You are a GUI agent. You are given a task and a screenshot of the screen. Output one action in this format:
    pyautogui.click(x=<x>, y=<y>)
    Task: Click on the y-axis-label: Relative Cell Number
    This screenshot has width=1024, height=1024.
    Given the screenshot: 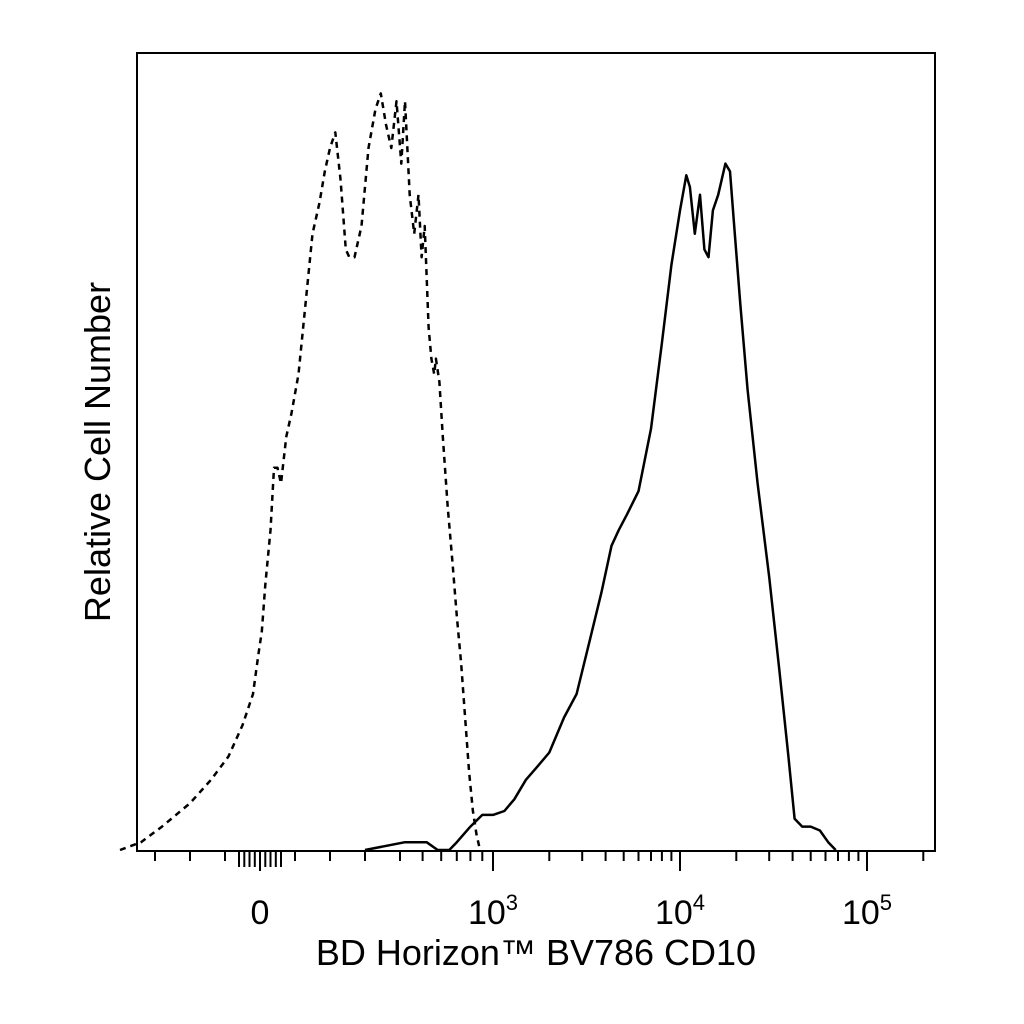 What is the action you would take?
    pyautogui.click(x=97, y=452)
    